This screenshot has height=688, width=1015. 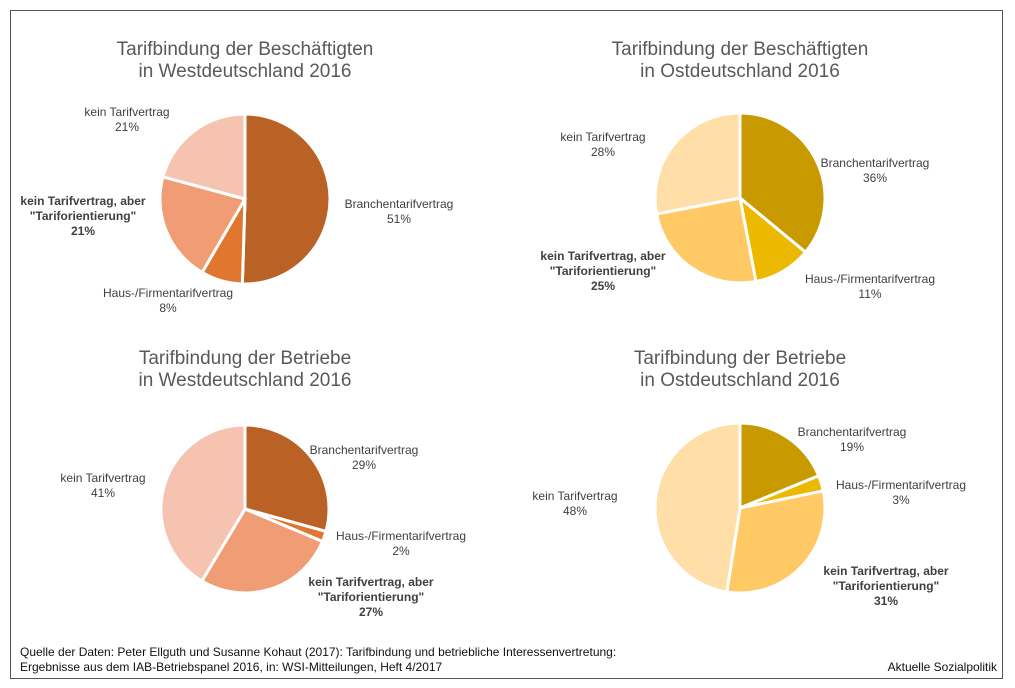 What do you see at coordinates (603, 286) in the screenshot?
I see `slice-percent: 25%` at bounding box center [603, 286].